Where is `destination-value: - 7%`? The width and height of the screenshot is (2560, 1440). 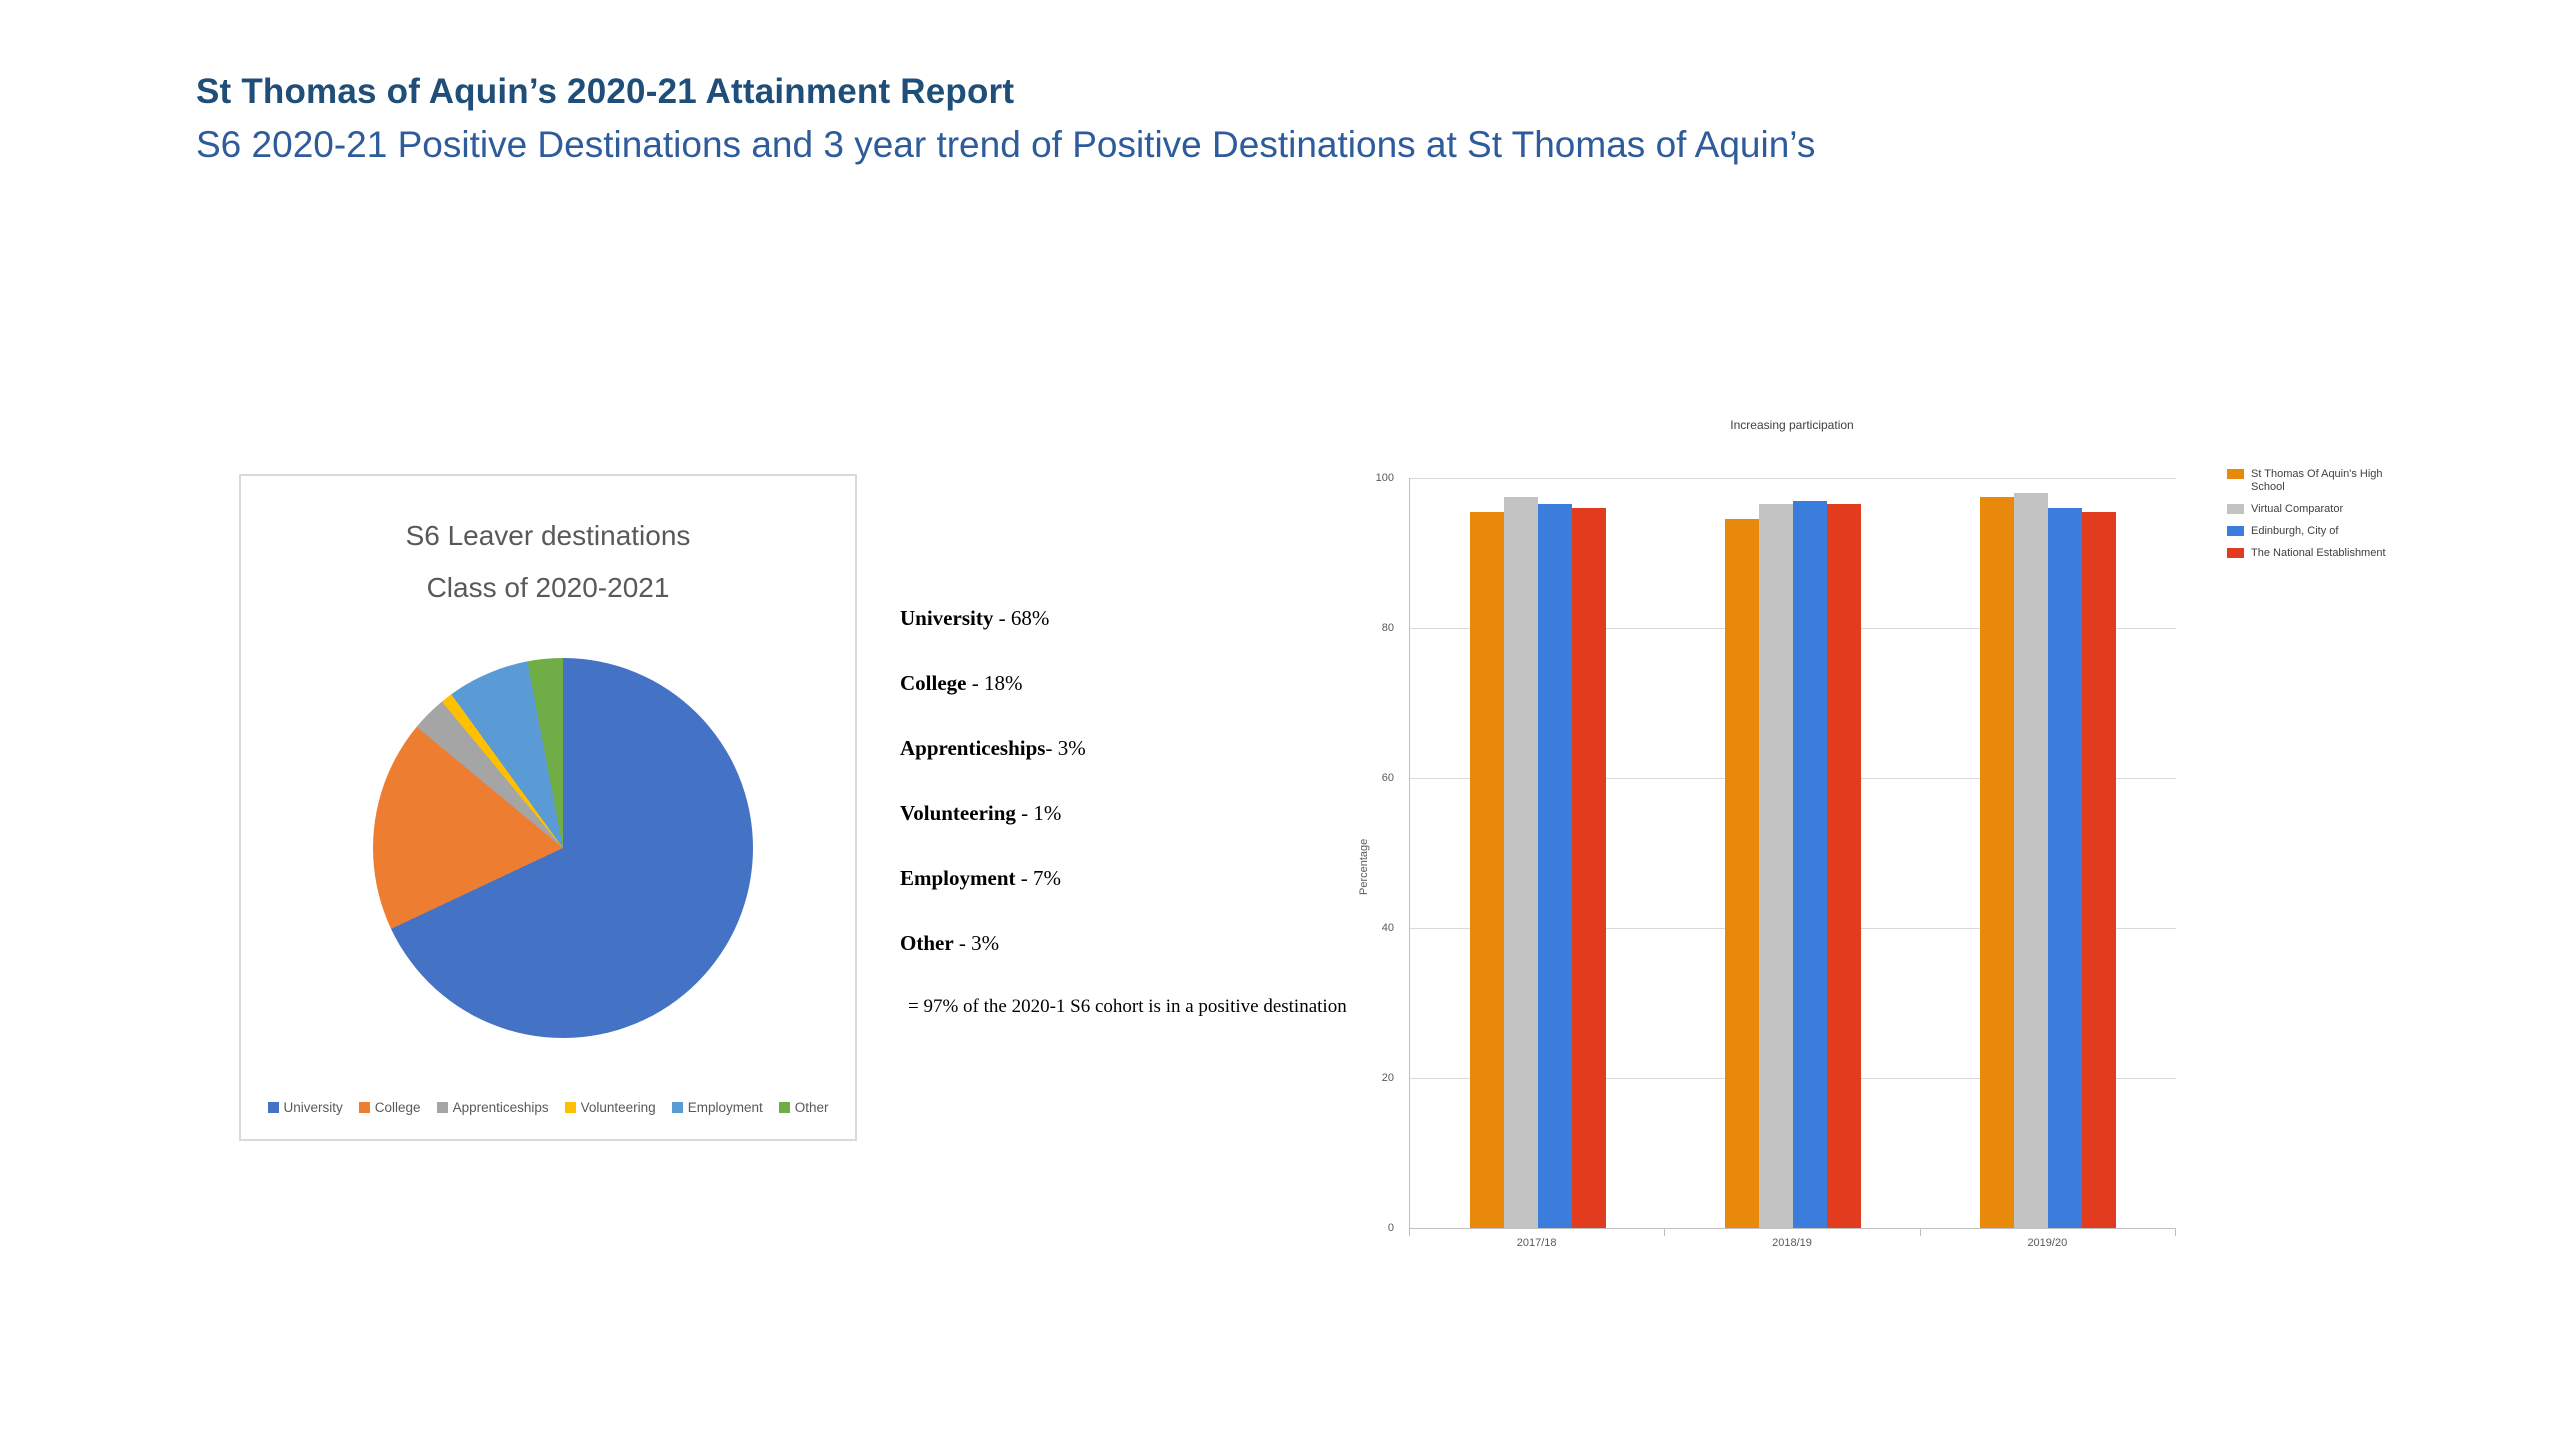
destination-value: - 7% is located at coordinates (1038, 878).